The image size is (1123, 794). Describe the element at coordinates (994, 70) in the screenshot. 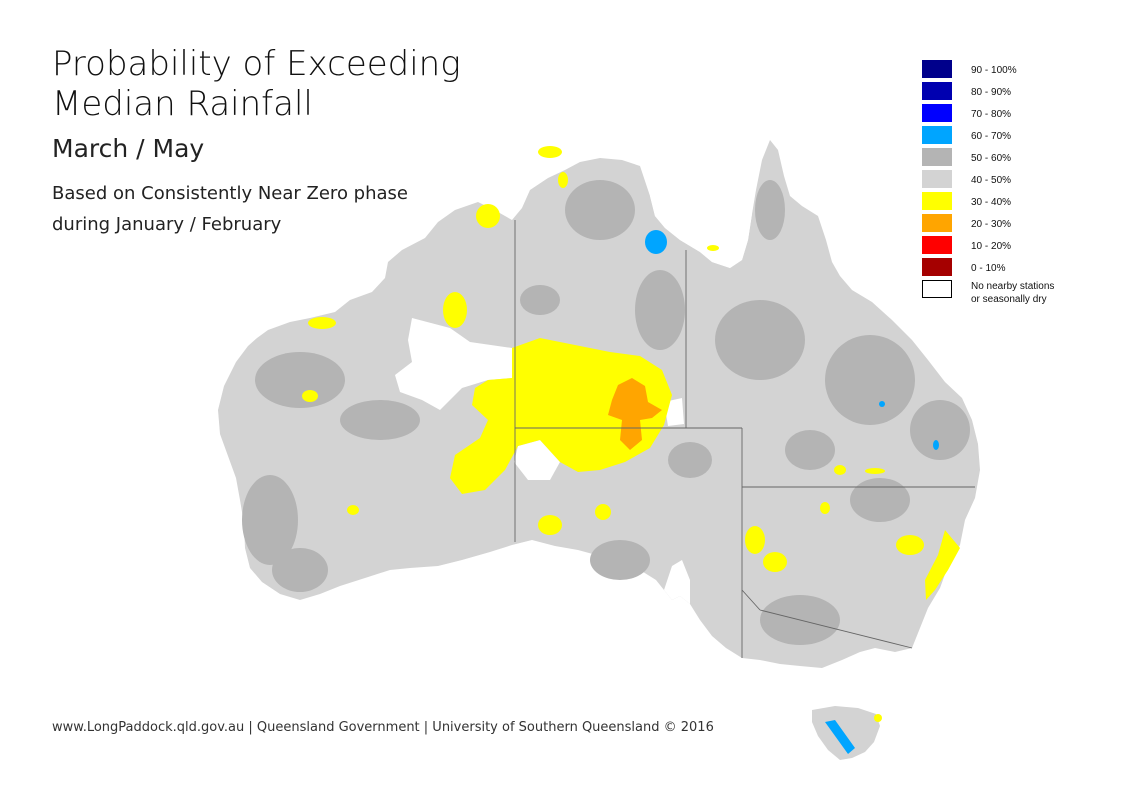

I see `legend-label: 90 - 100%` at that location.